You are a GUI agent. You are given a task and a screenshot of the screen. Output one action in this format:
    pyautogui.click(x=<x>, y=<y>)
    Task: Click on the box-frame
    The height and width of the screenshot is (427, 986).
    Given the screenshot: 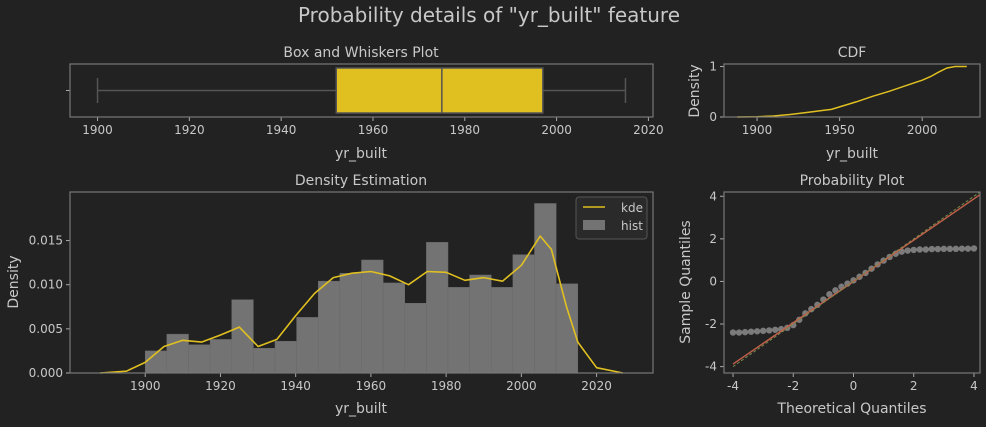 What is the action you would take?
    pyautogui.click(x=361, y=90)
    